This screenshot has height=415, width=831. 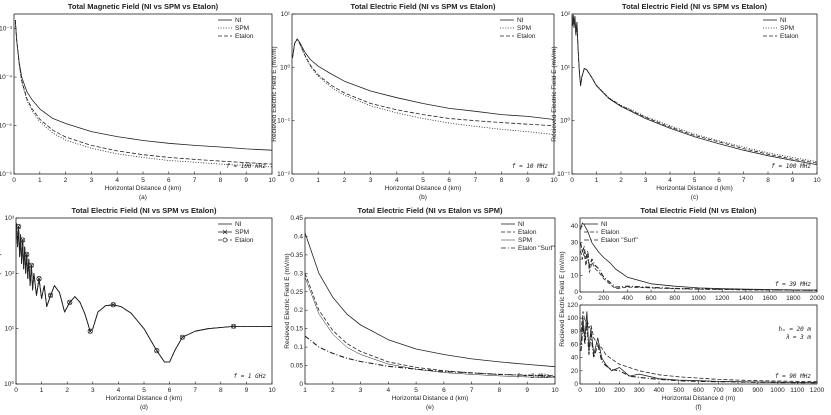 What do you see at coordinates (242, 232) in the screenshot?
I see `legend-label: SPM` at bounding box center [242, 232].